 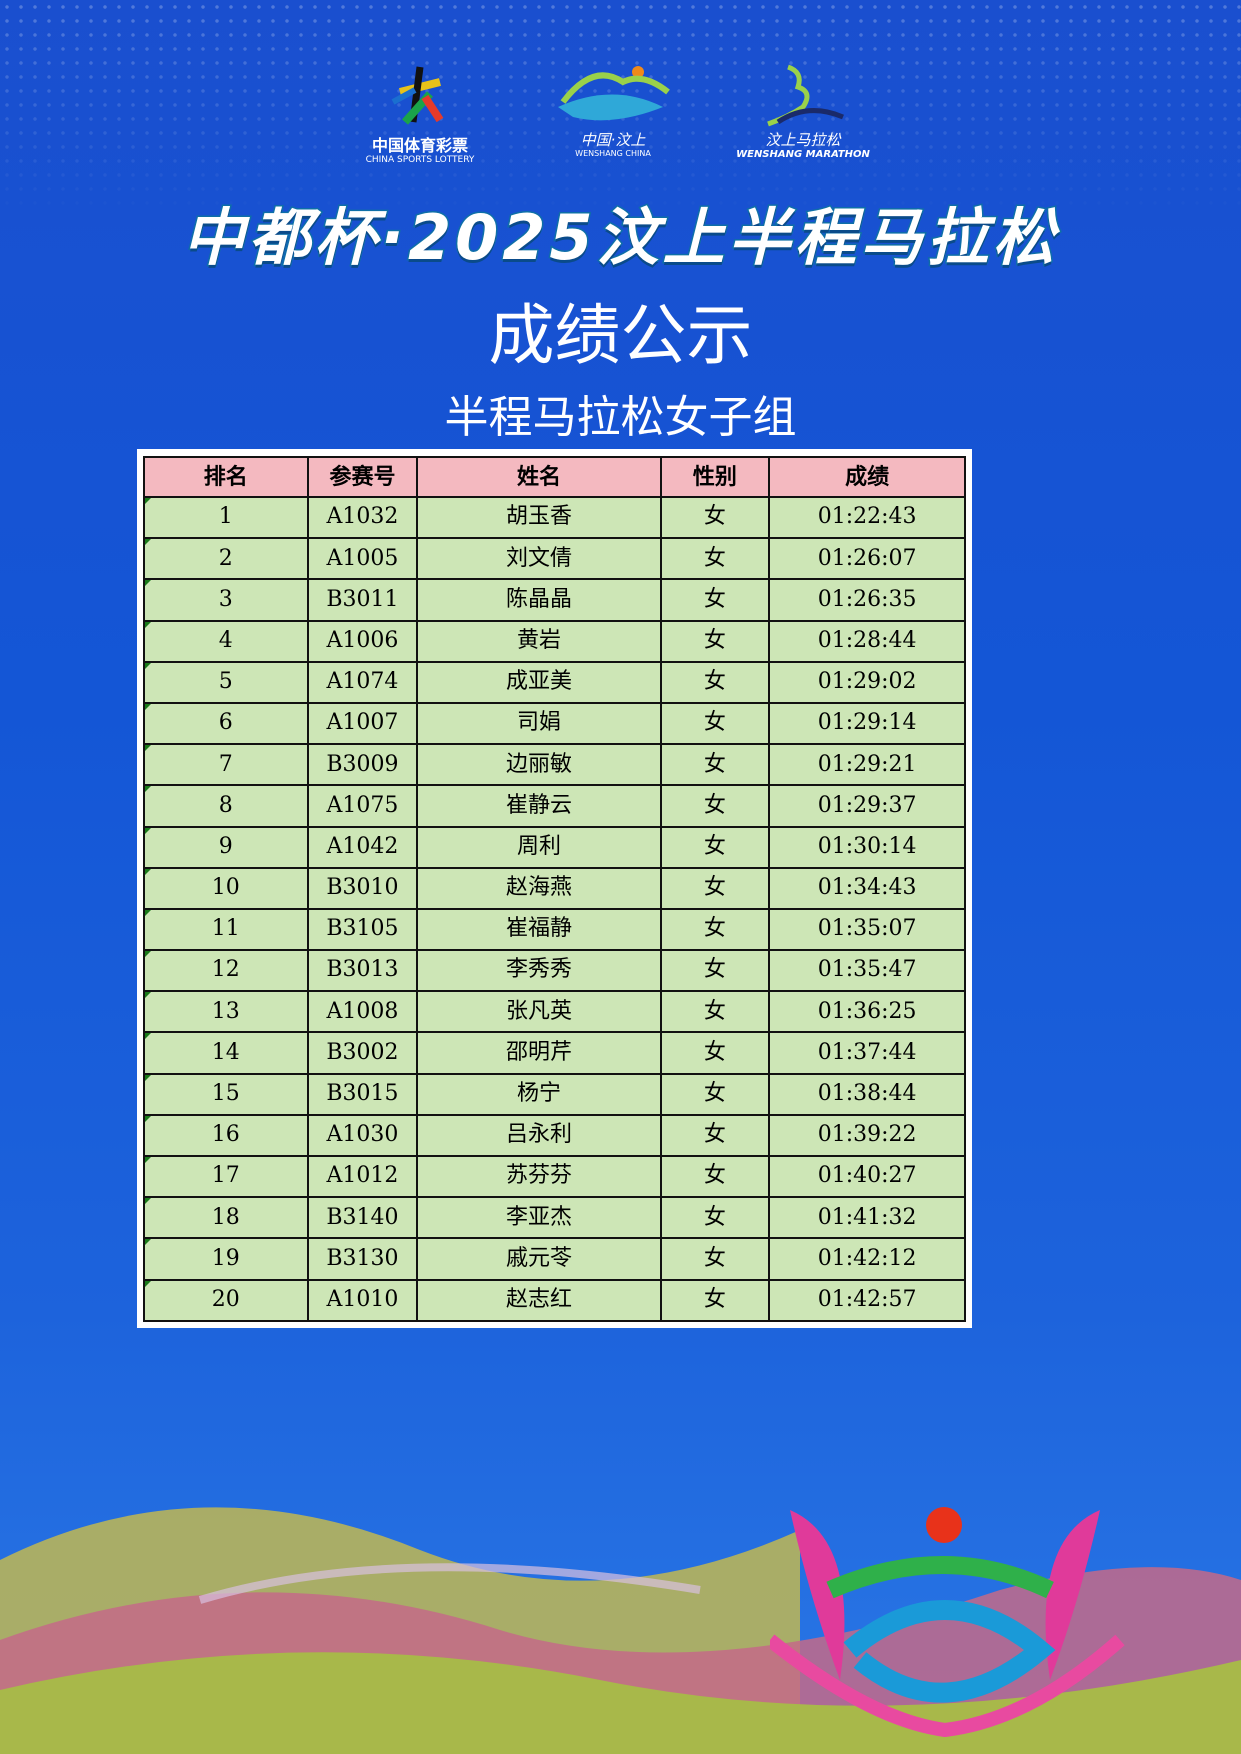 I want to click on time-cell: 01:40:27, so click(x=867, y=1176).